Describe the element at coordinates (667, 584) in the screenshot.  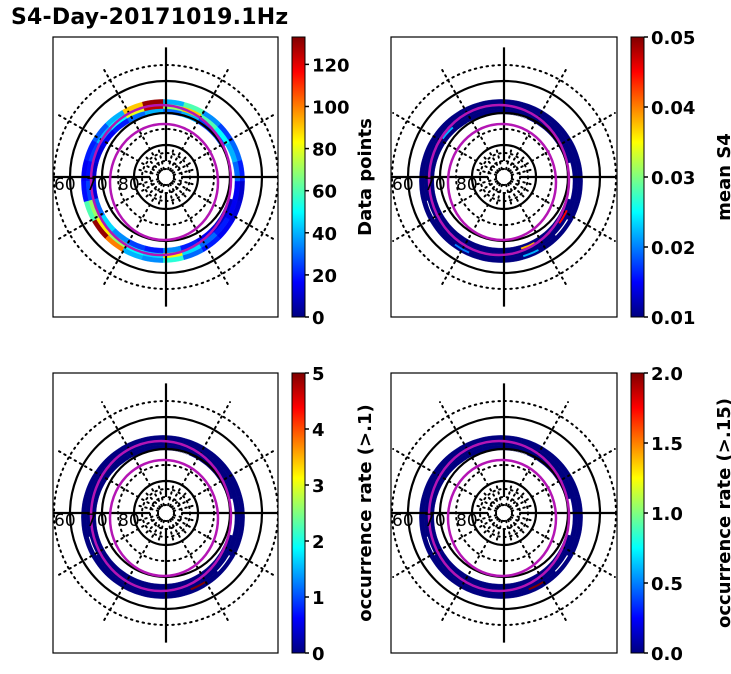
I see `colorbar-tick-label: 0.5` at that location.